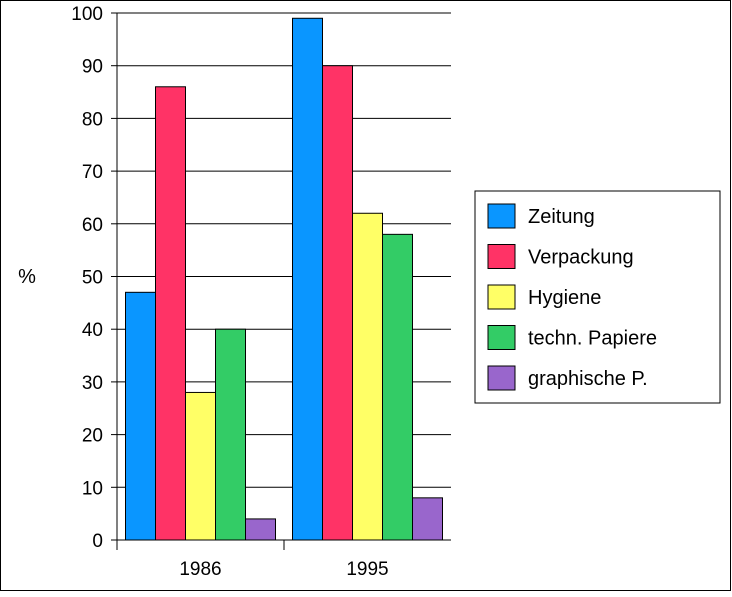 The height and width of the screenshot is (597, 732). I want to click on x-tick-label: 1986, so click(200, 569).